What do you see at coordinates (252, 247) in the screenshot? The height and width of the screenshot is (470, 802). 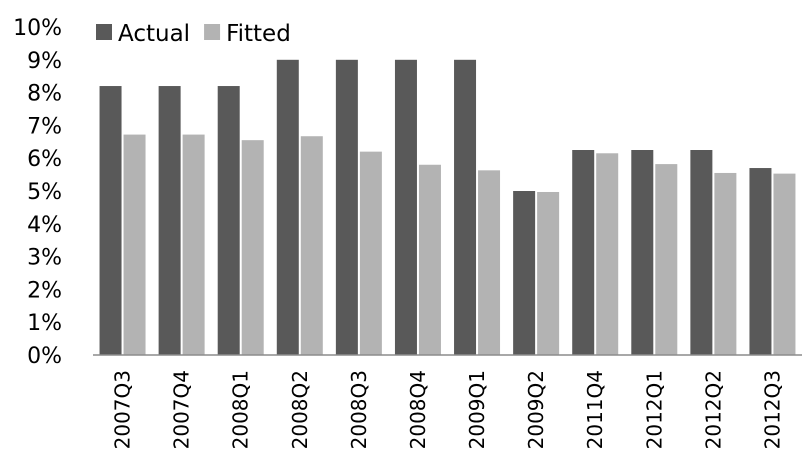 I see `bar-fitted-2008Q1` at bounding box center [252, 247].